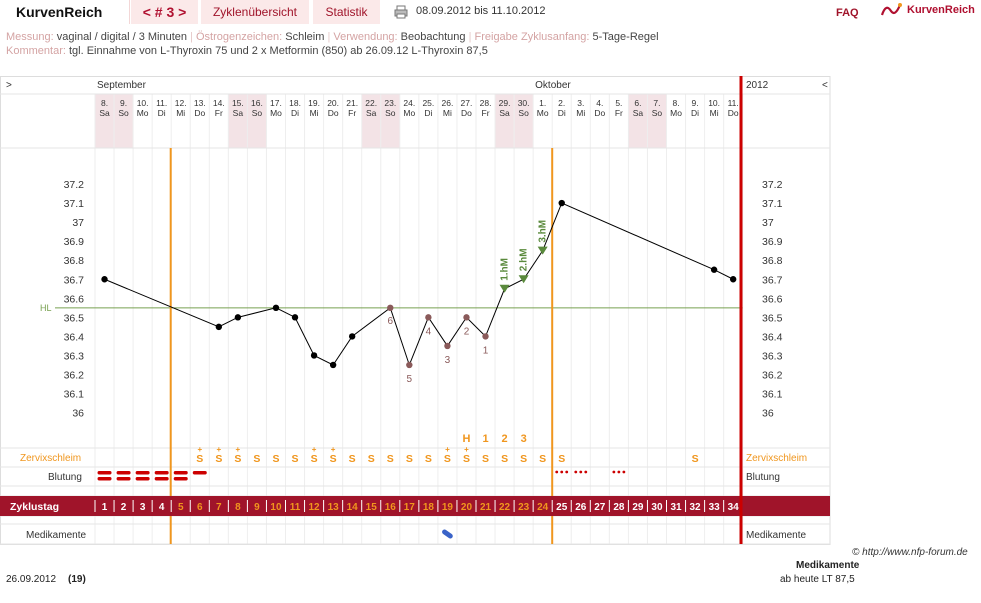 Image resolution: width=981 pixels, height=603 pixels. I want to click on day-date: 12., so click(181, 103).